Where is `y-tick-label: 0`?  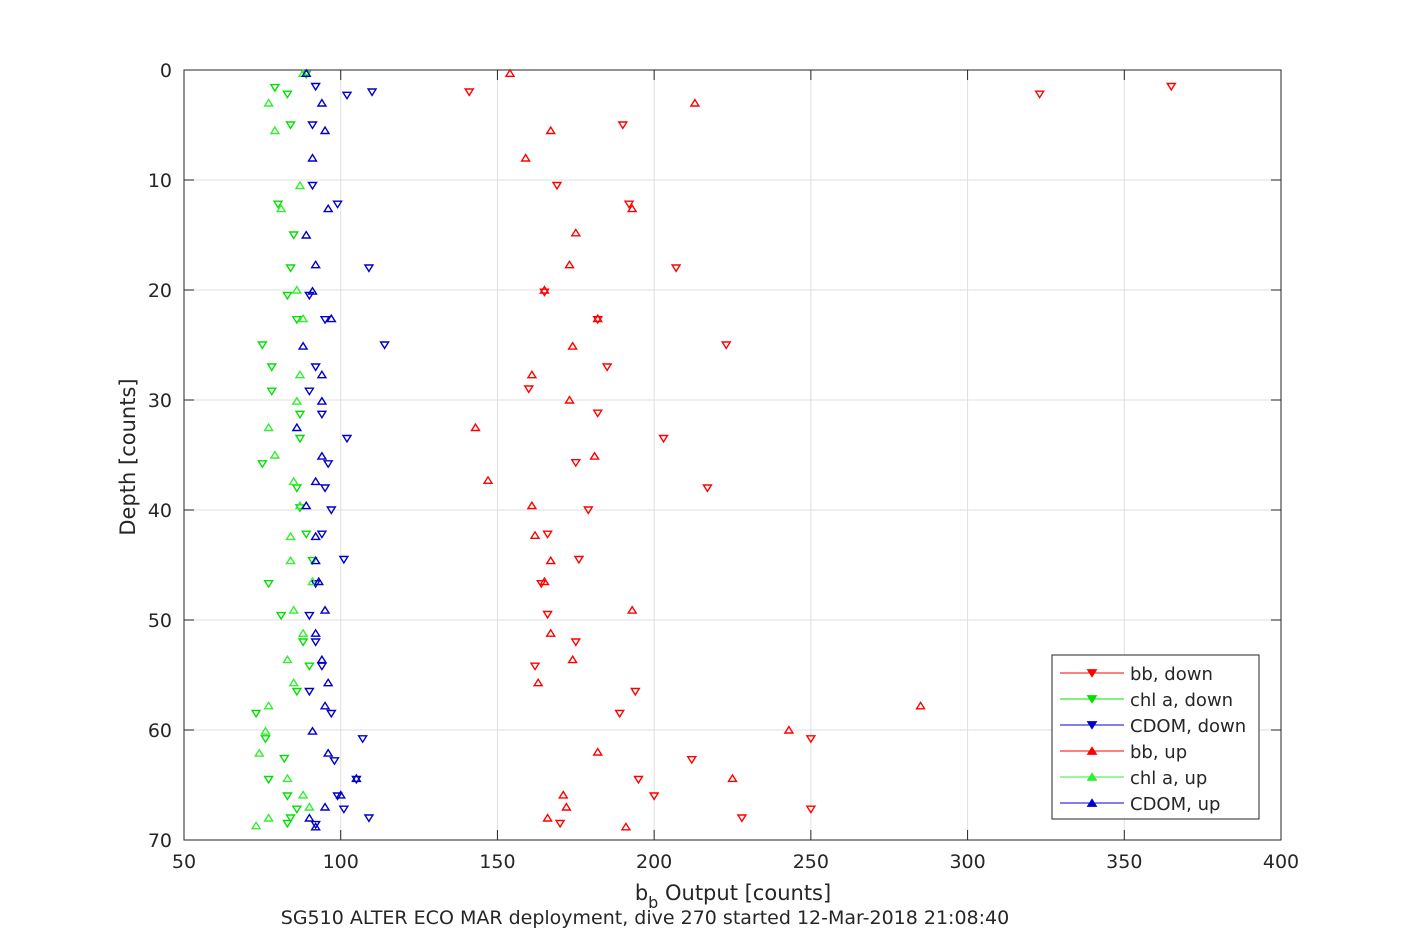
y-tick-label: 0 is located at coordinates (166, 71).